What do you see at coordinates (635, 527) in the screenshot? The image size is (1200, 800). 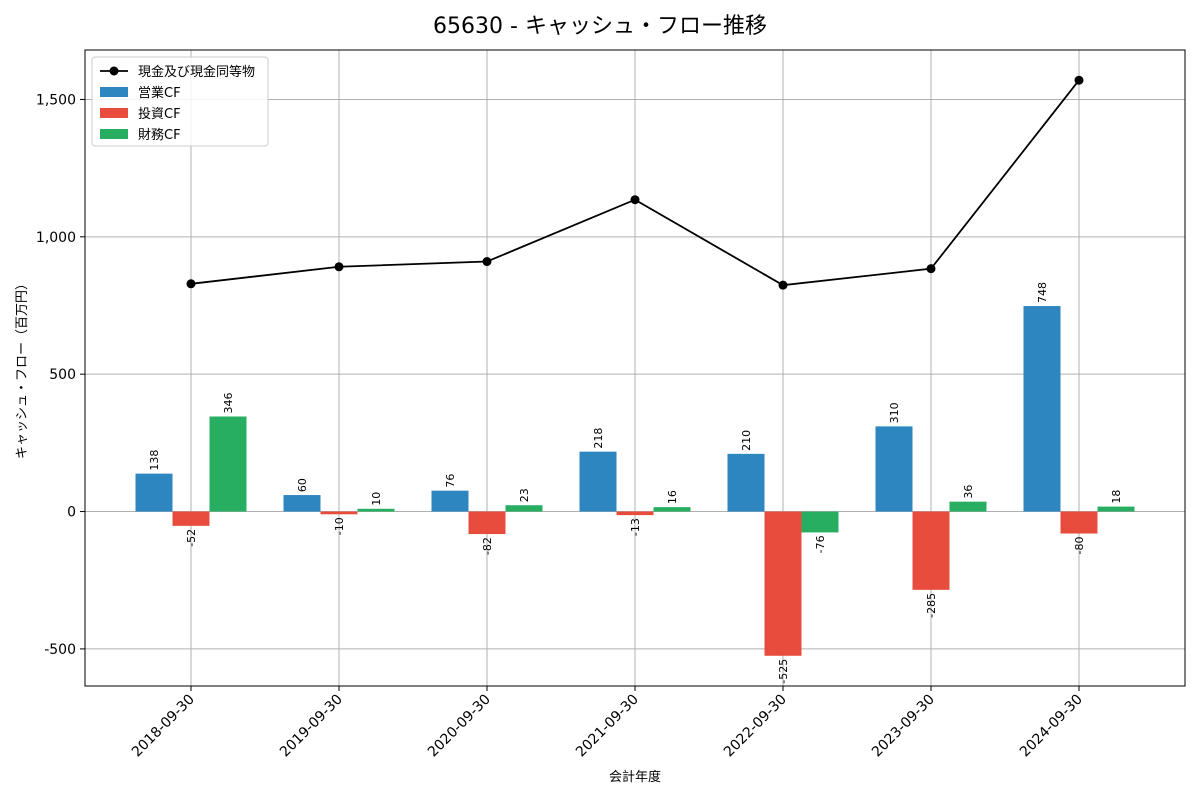 I see `bar-value-label: -13` at bounding box center [635, 527].